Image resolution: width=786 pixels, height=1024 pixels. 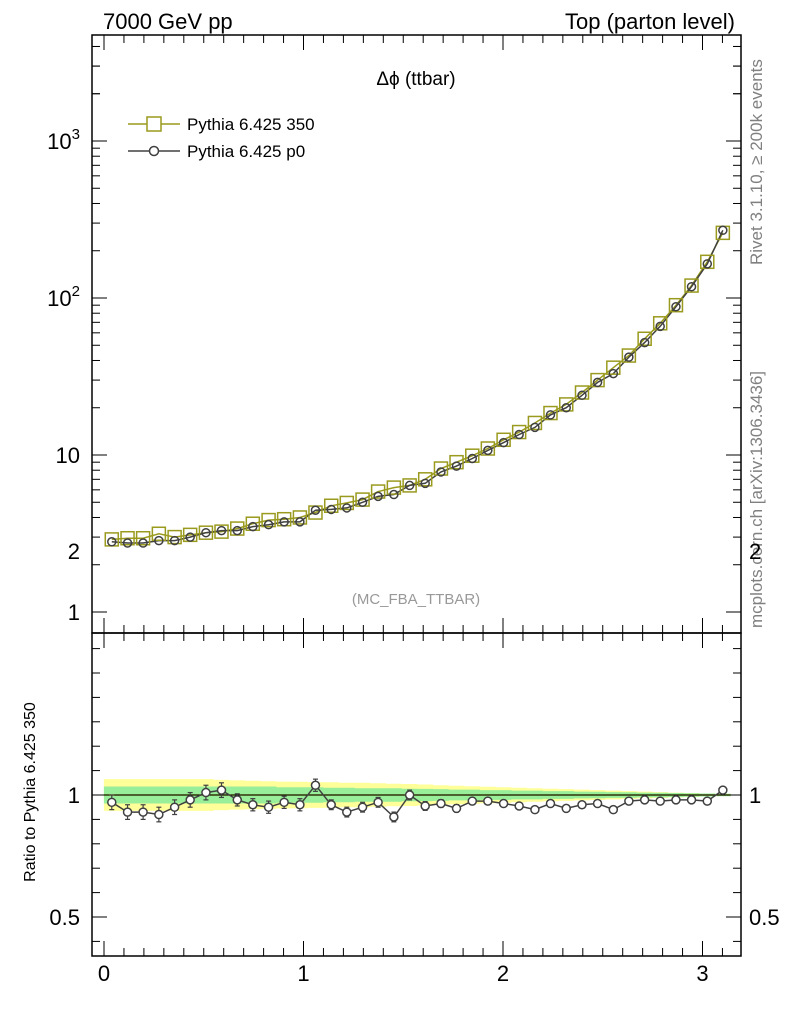 I want to click on legend-label: Pythia 6.425 p0, so click(x=246, y=151).